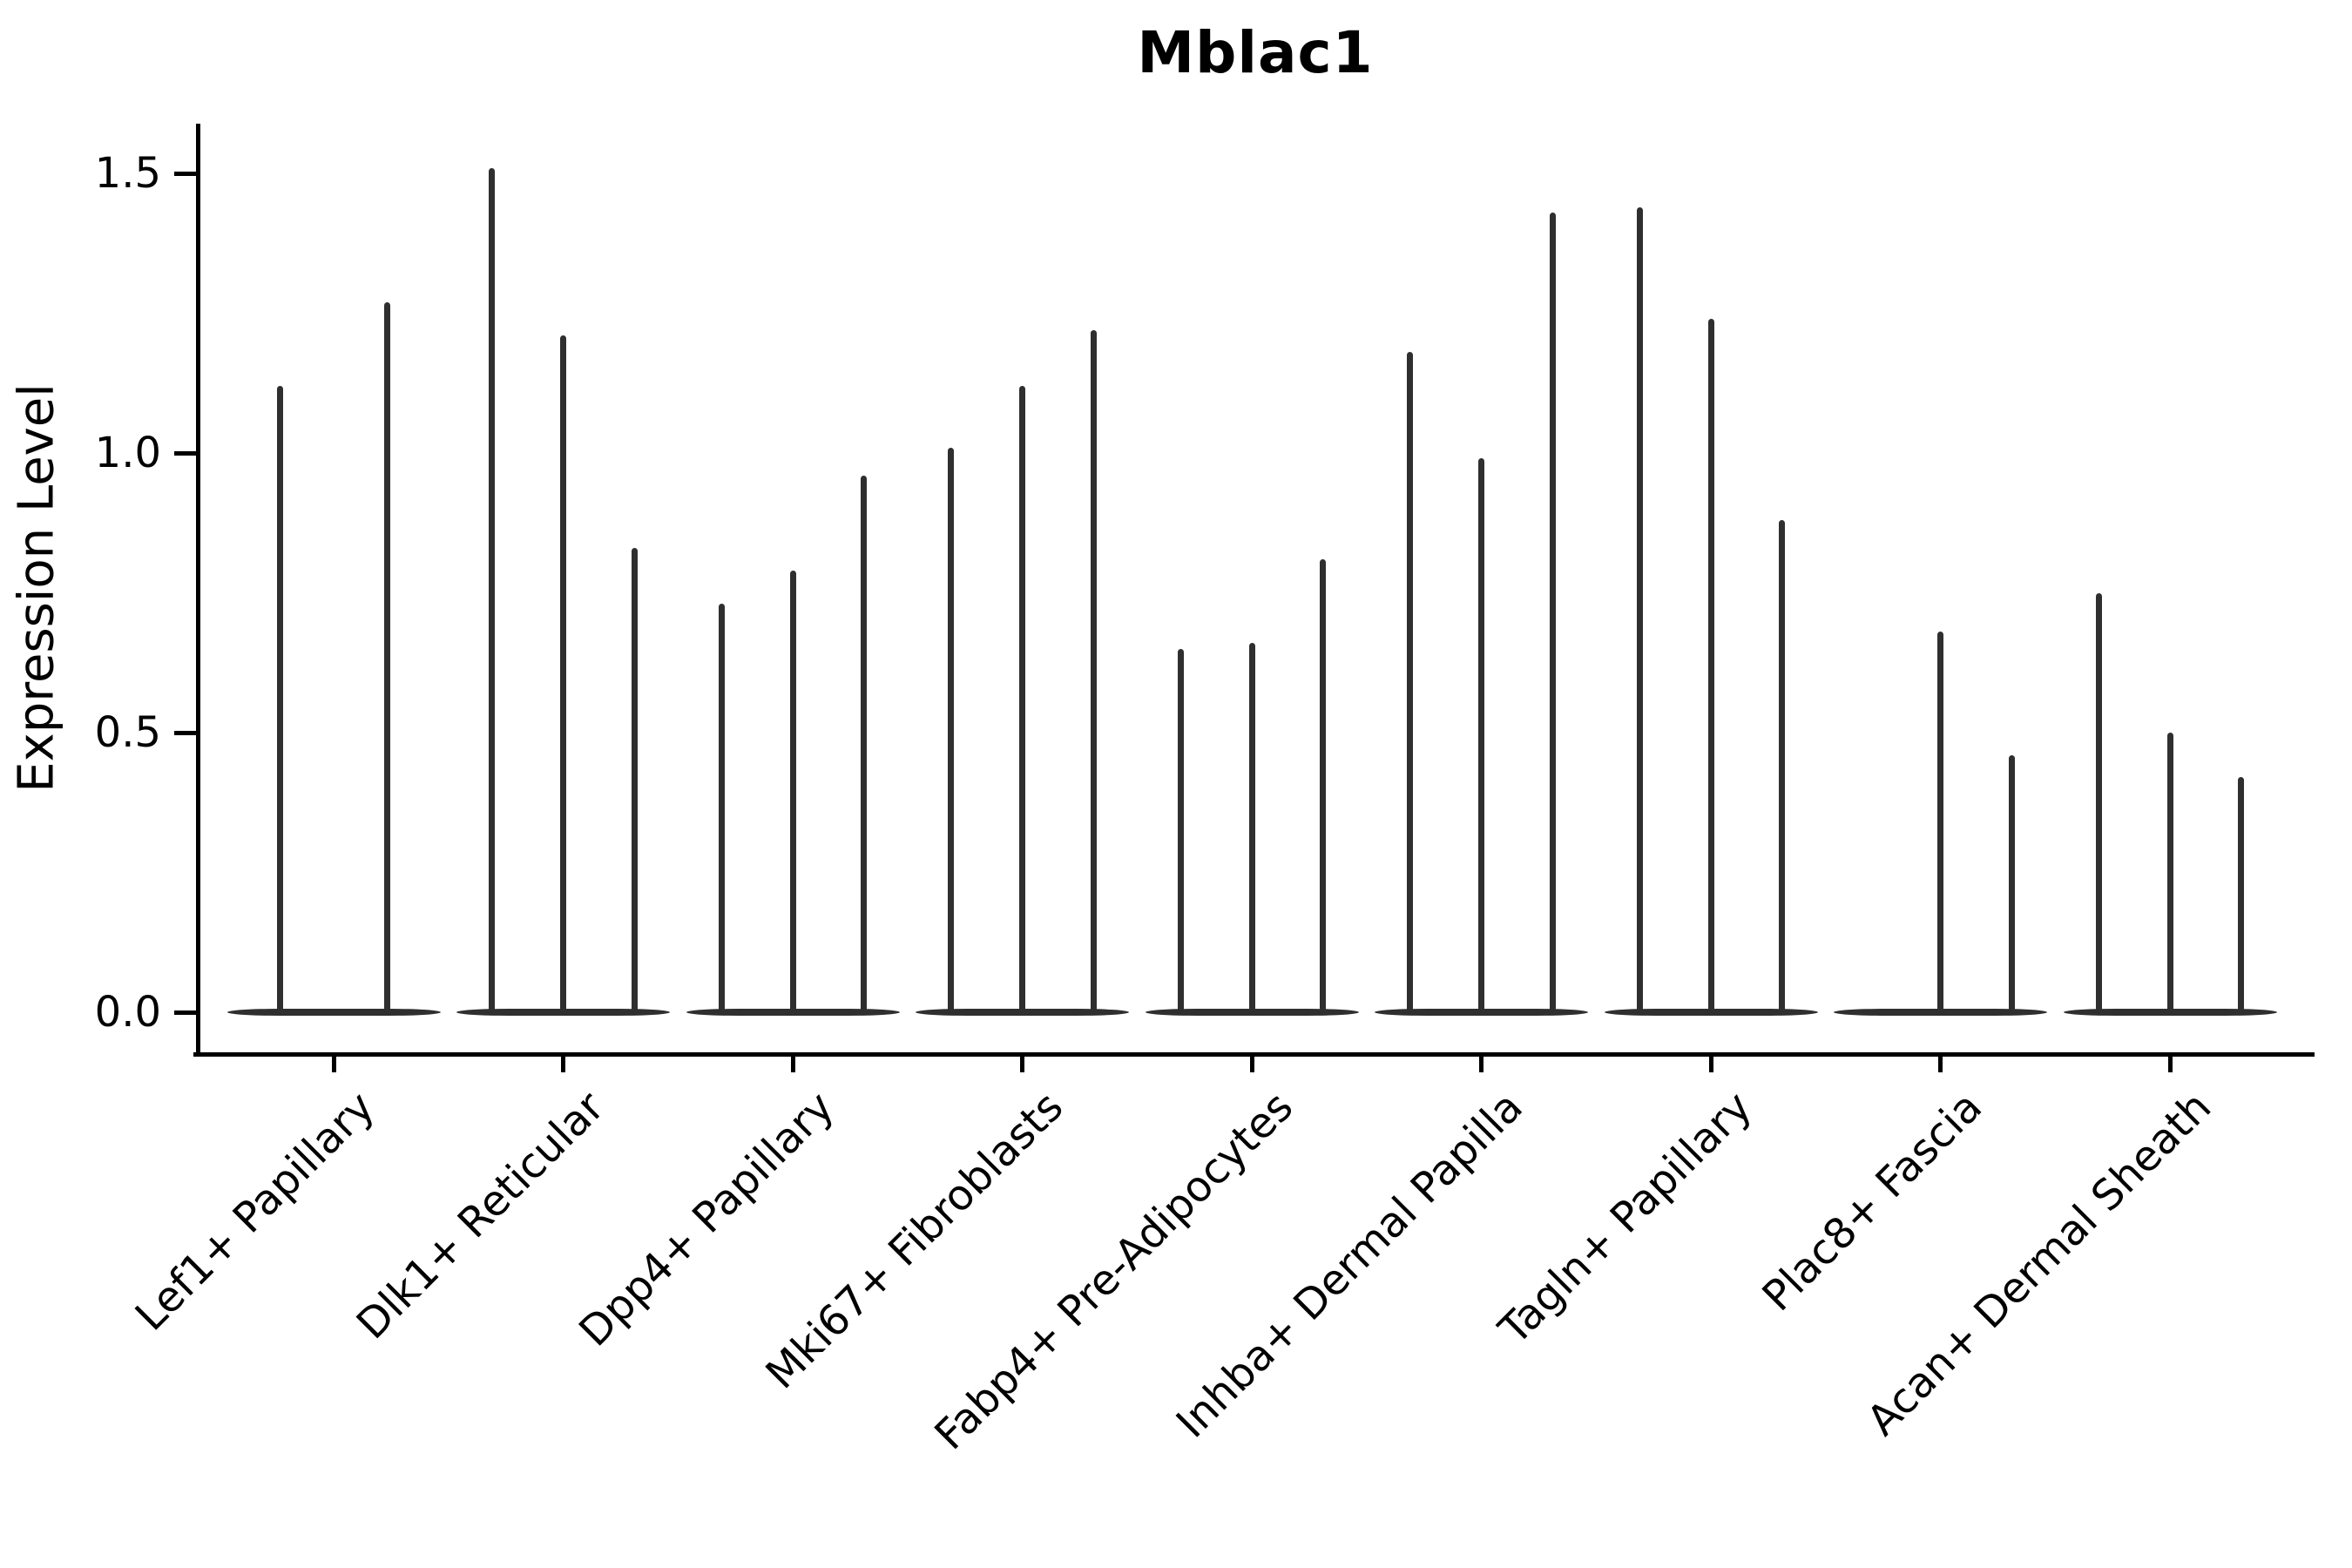 This screenshot has width=2352, height=1568. I want to click on y-tick-label: 1.5, so click(127, 173).